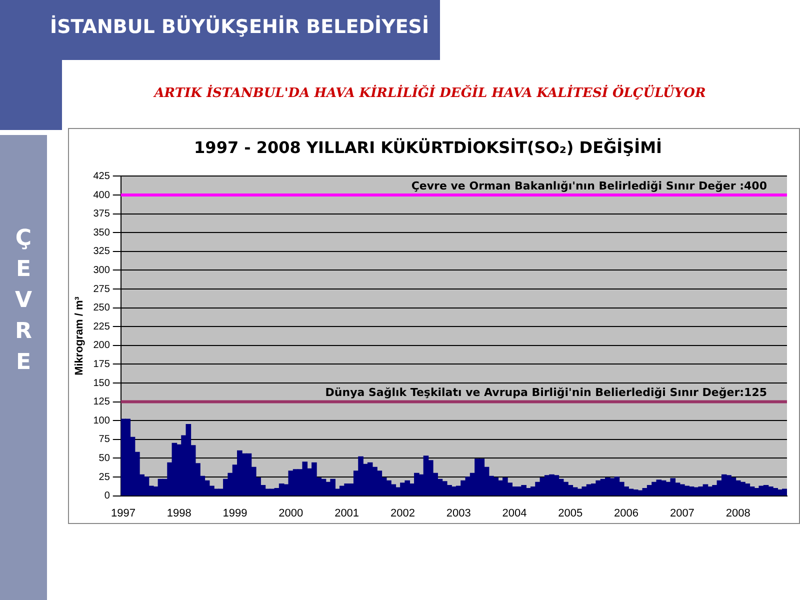 This screenshot has height=600, width=800. Describe the element at coordinates (104, 440) in the screenshot. I see `y-tick-label: 75` at that location.